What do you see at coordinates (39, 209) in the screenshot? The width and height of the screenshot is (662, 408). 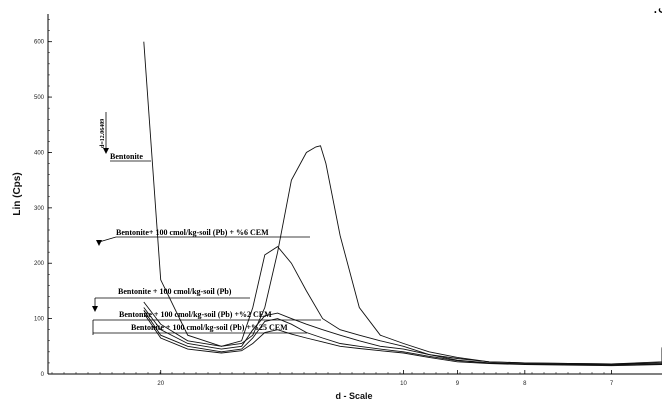 I see `y-tick-label-3: 300` at bounding box center [39, 209].